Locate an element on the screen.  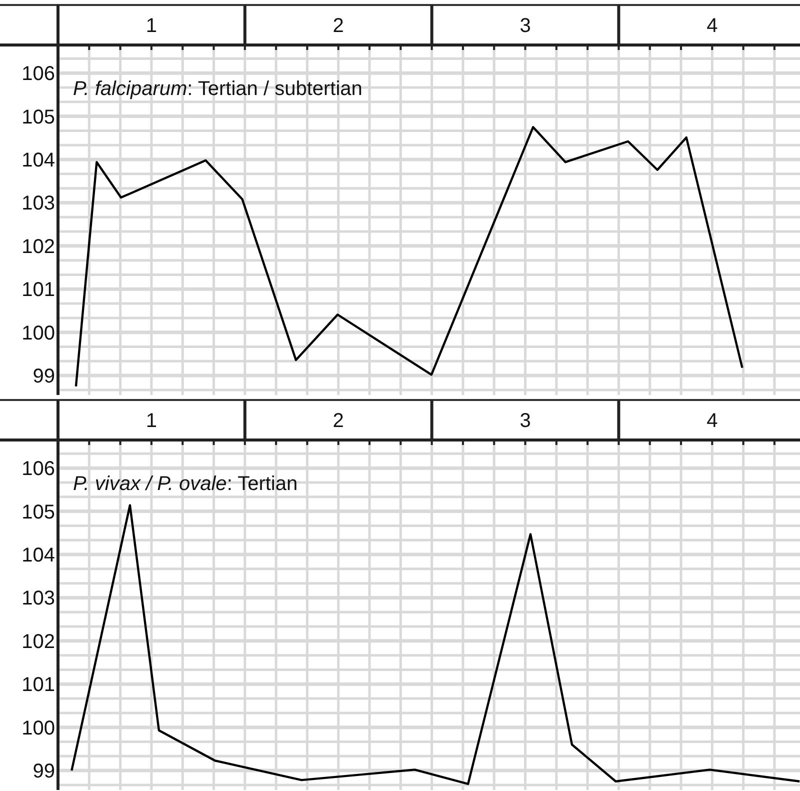
text: P. vivax / P. ovale: Tertian is located at coordinates (185, 484).